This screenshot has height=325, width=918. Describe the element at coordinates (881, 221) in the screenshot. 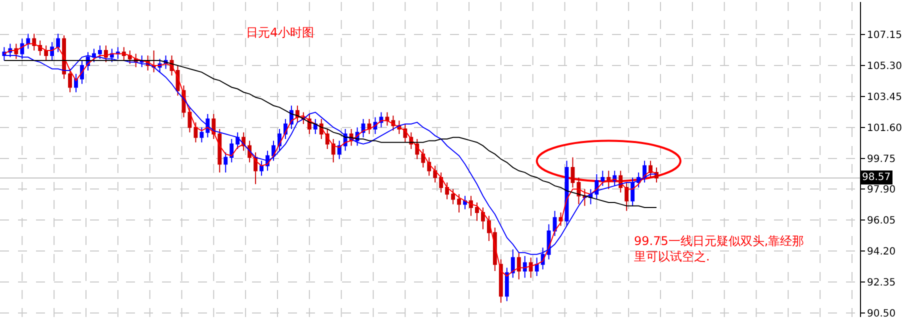

I see `y-tick-label: 96.05` at that location.